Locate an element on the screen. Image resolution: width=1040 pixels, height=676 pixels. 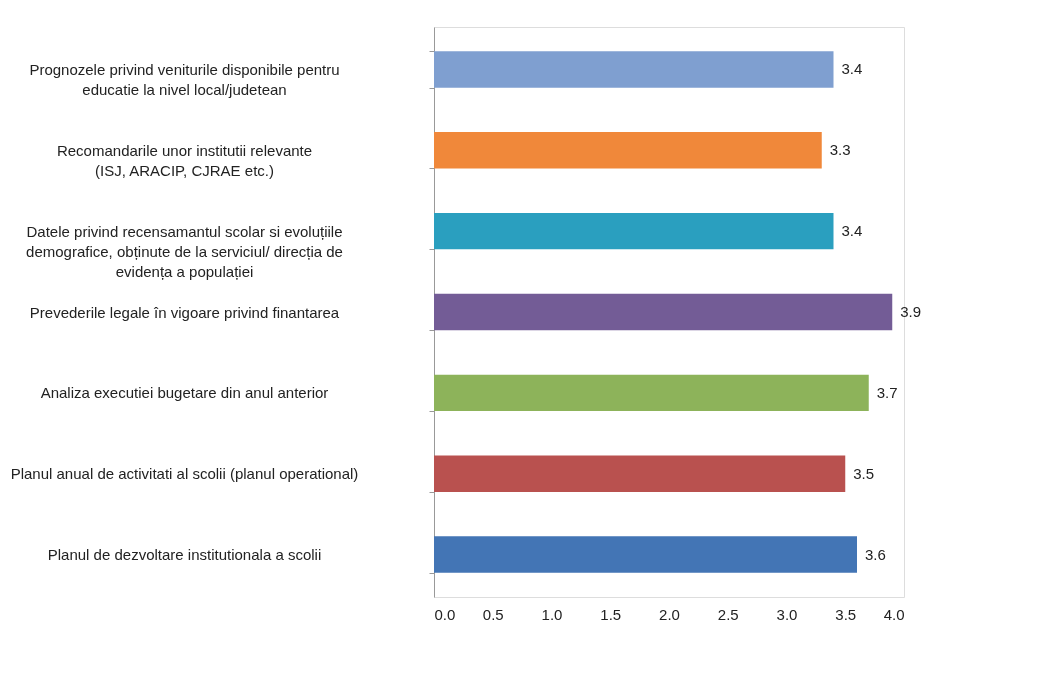
y-tick-label: Prognozele privind veniturile disponibile pentru educatie la nivel local/judetean is located at coordinates (184, 79).